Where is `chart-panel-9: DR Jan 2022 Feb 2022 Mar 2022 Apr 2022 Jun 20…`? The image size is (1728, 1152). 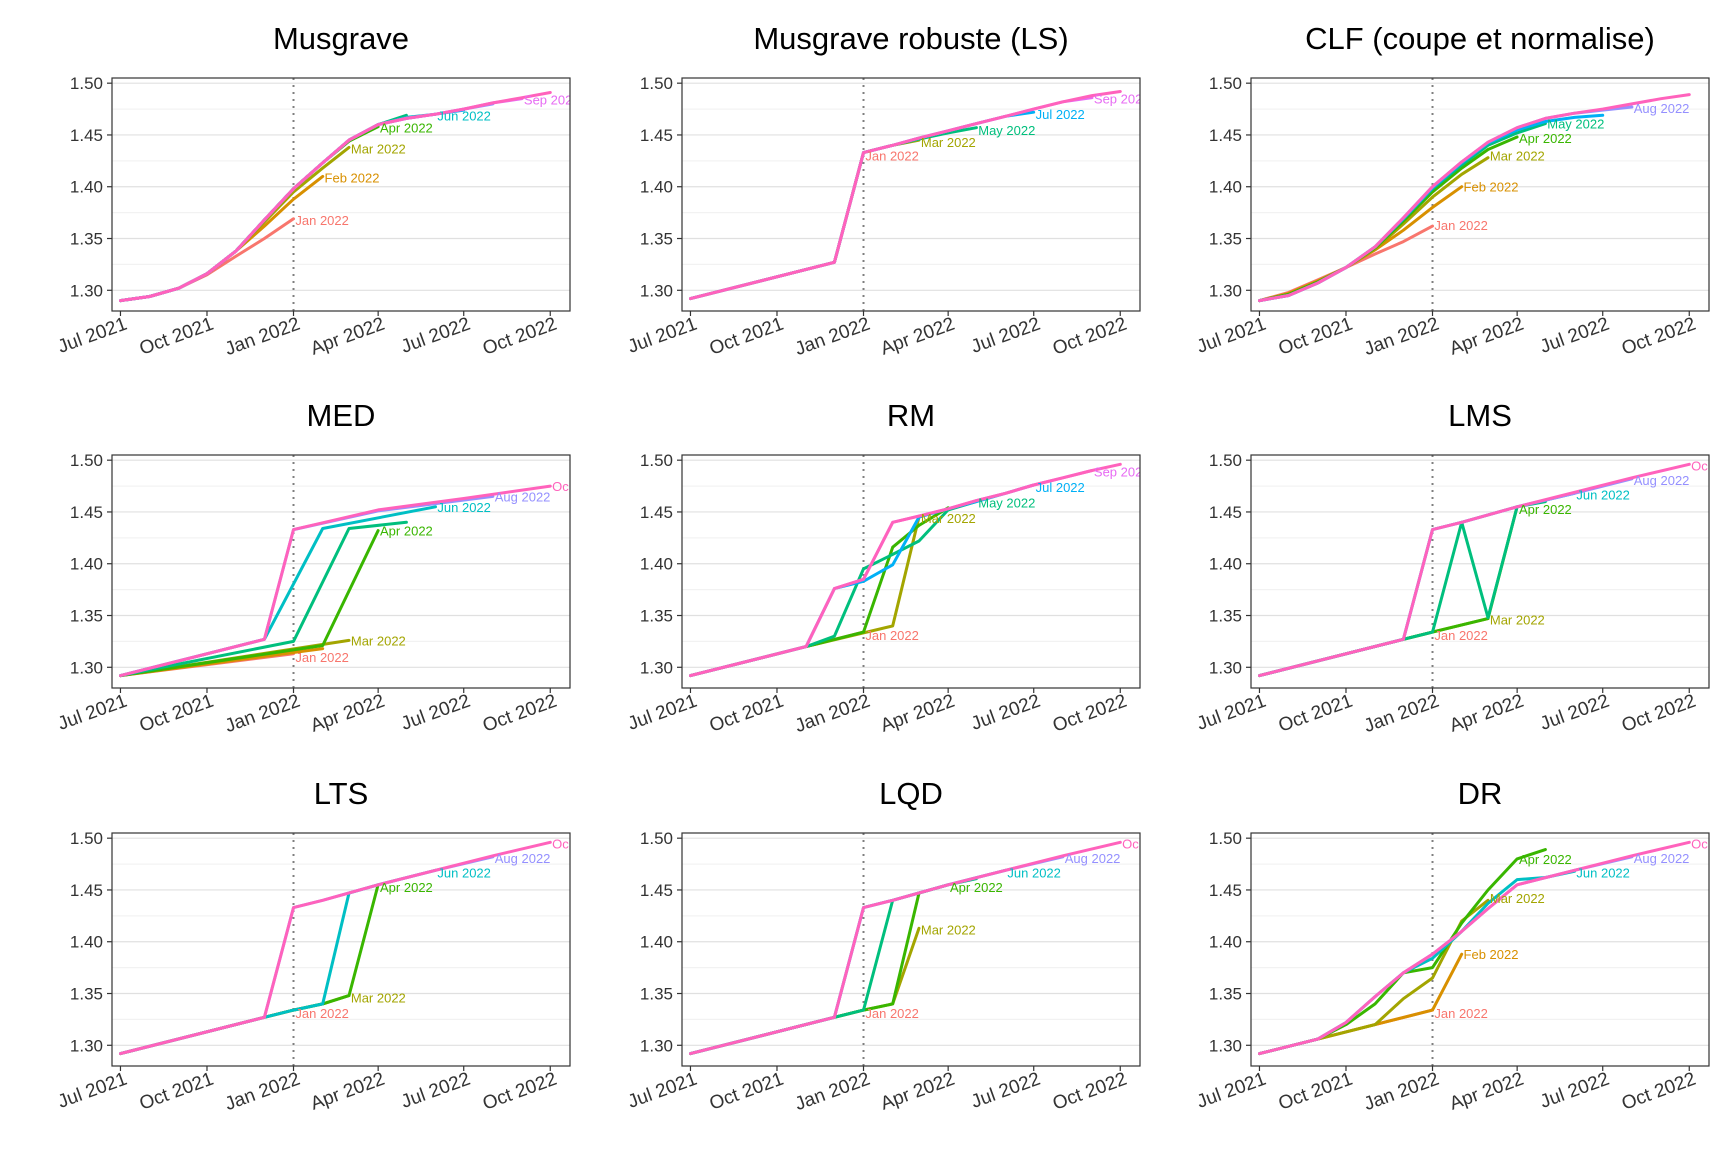 chart-panel-9: DR Jan 2022 Feb 2022 Mar 2022 Apr 2022 Jun 20… is located at coordinates (1452, 945).